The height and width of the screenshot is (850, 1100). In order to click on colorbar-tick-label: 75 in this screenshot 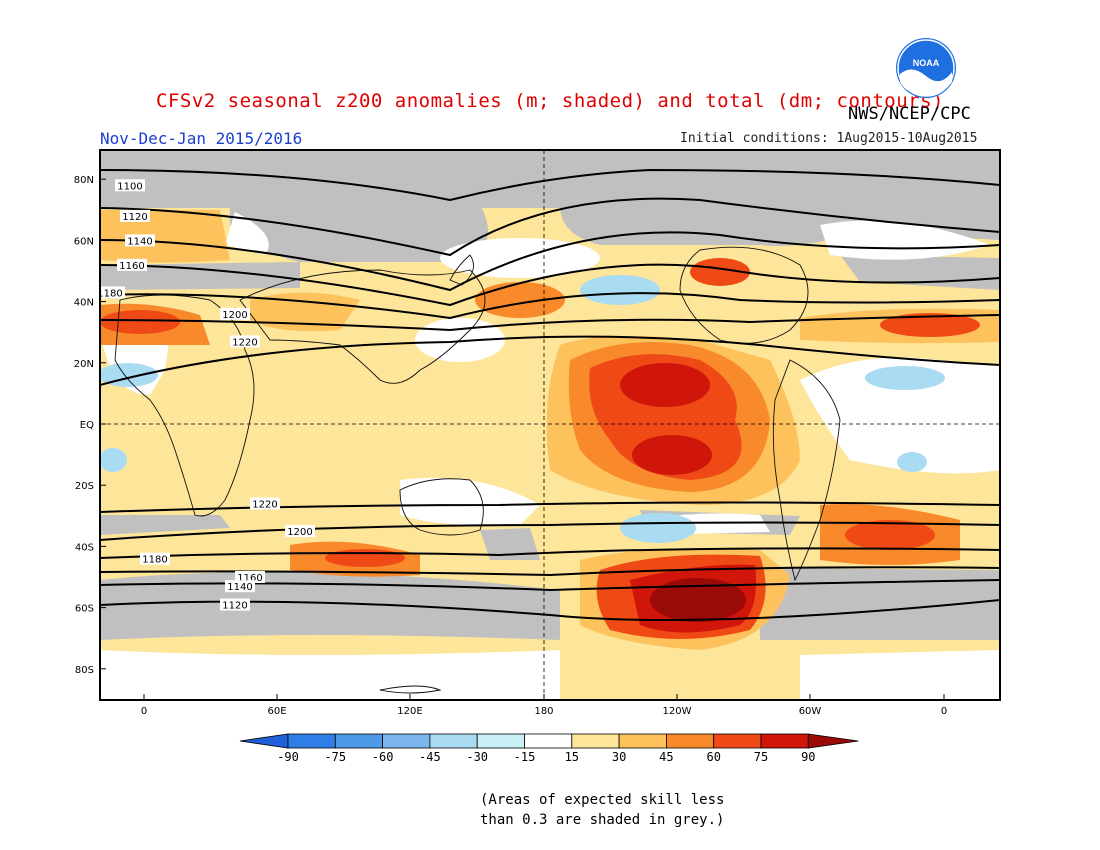, I will do `click(761, 757)`.